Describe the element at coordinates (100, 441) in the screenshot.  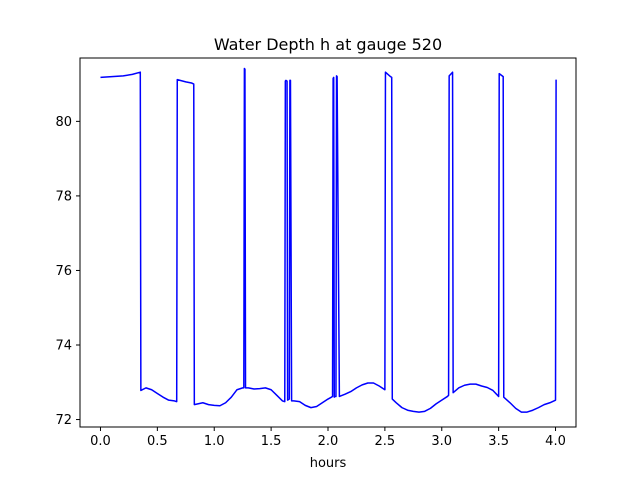
I see `x-tick-label: 0.0` at that location.